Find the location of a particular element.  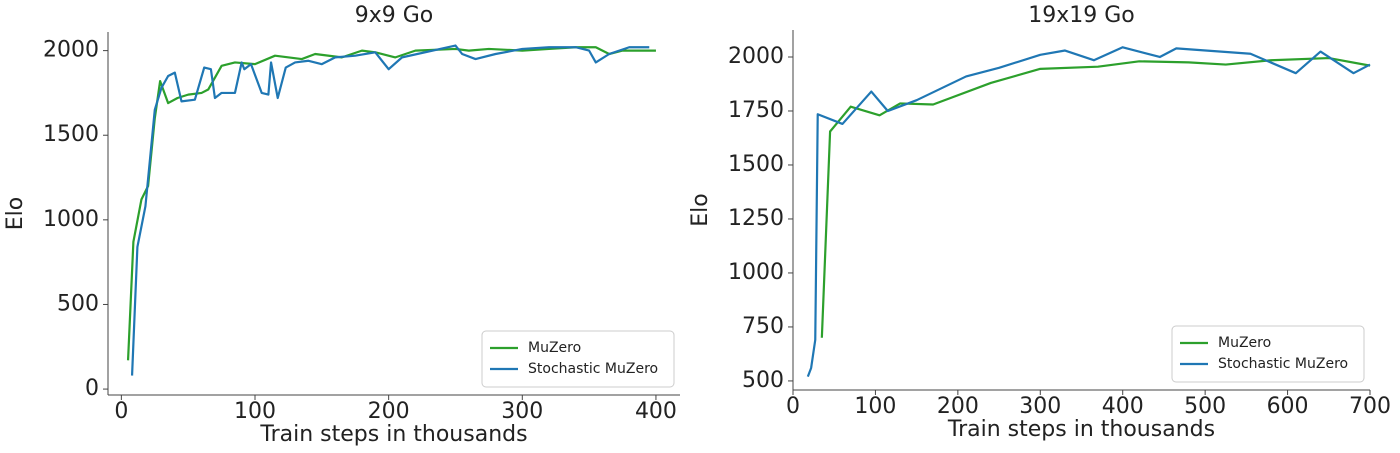

x-tick-label: 600 is located at coordinates (1288, 406).